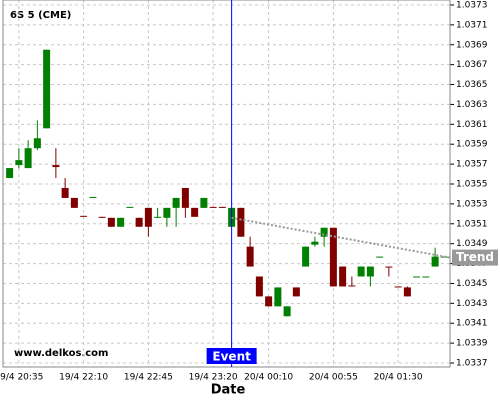 The height and width of the screenshot is (400, 500). I want to click on y-tick-label: 1.0371, so click(472, 25).